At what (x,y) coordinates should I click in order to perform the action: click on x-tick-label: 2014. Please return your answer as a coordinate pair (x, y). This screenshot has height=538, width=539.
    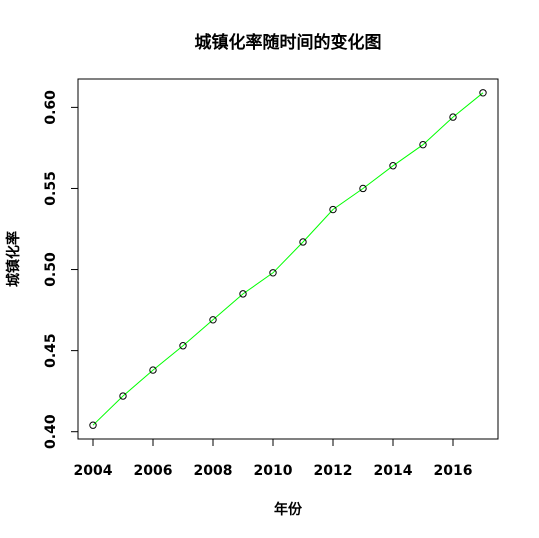
    Looking at the image, I should click on (393, 471).